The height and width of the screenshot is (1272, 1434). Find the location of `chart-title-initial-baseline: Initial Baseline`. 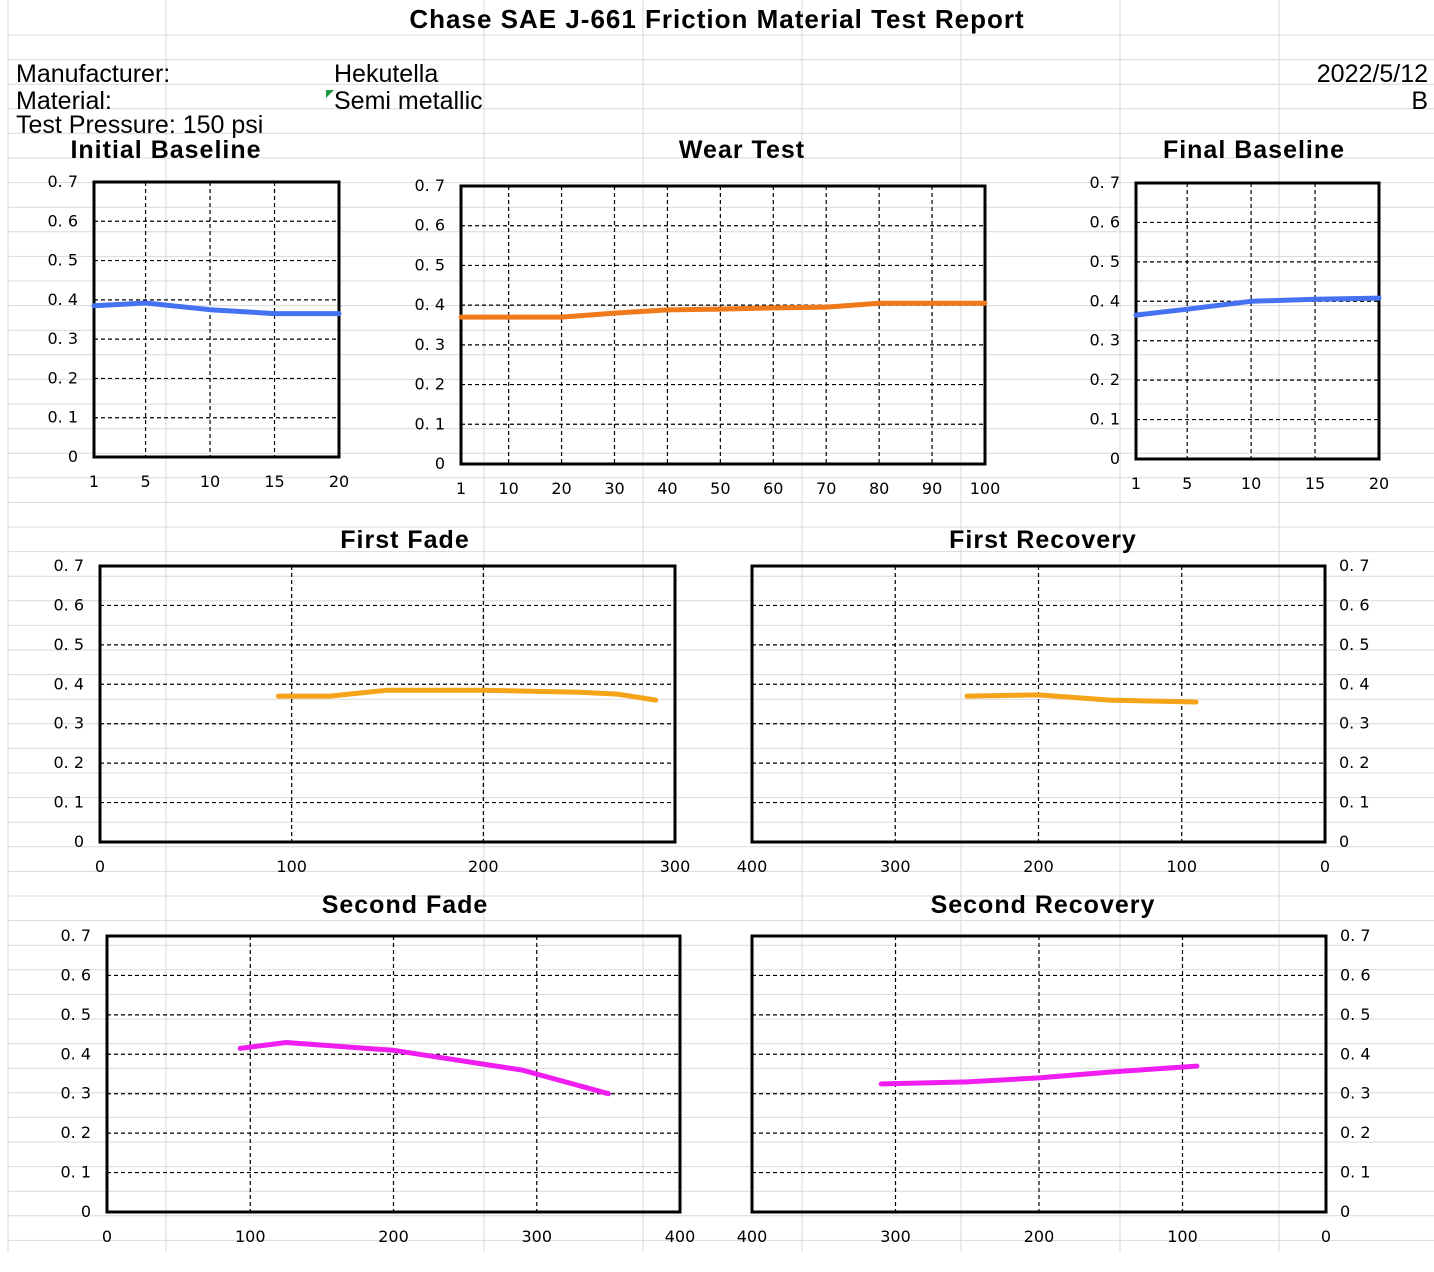

chart-title-initial-baseline: Initial Baseline is located at coordinates (166, 150).